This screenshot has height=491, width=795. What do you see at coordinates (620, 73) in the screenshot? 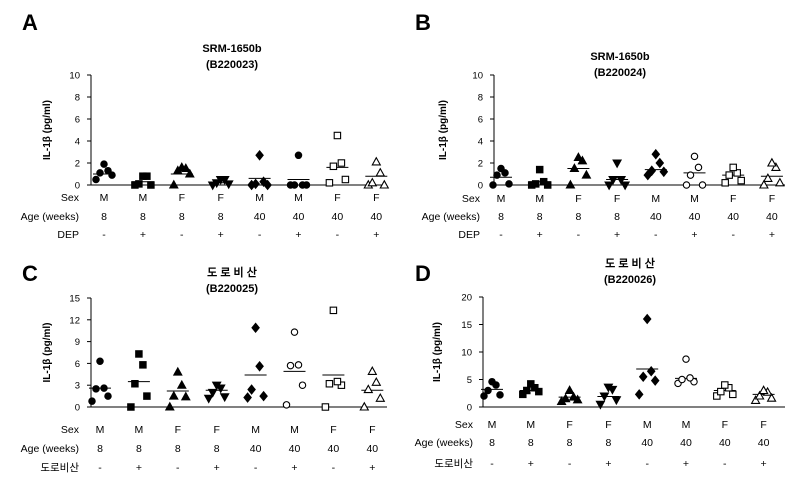
I see `chart-subtitle: (B220024)` at bounding box center [620, 73].